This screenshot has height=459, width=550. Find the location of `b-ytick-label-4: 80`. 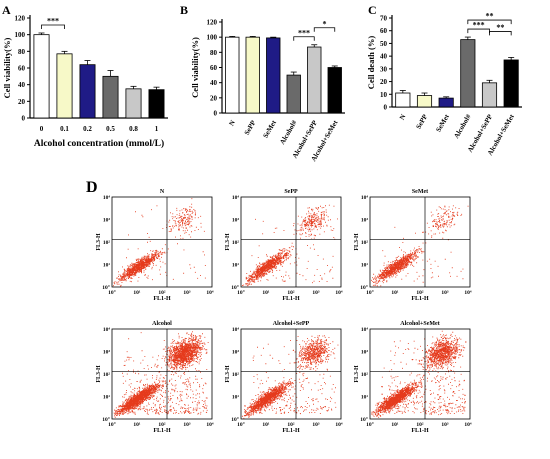

b-ytick-label-4: 80 is located at coordinates (214, 53).